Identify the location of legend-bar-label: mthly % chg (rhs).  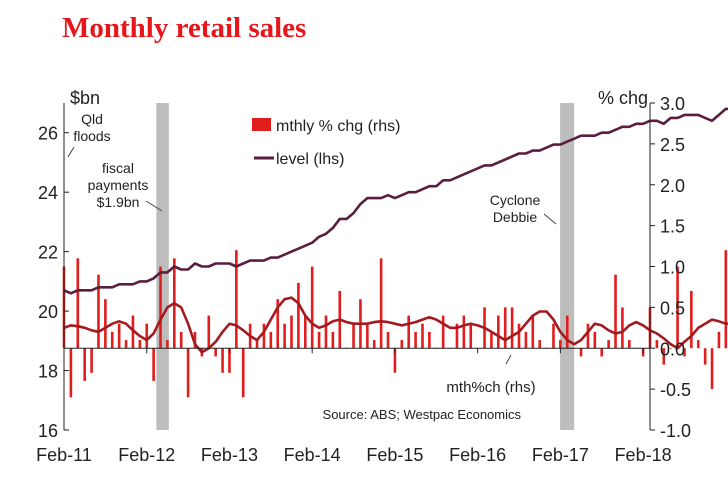
(338, 126).